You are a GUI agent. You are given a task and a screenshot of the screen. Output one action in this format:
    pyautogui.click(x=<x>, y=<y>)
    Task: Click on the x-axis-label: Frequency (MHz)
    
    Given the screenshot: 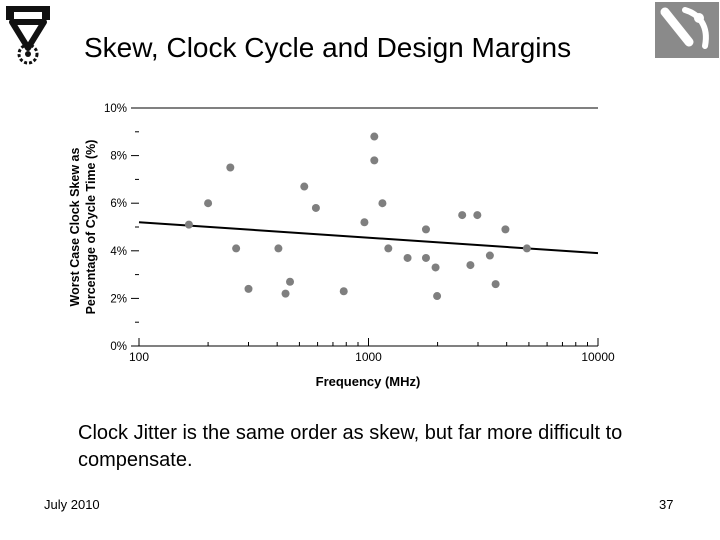 What is the action you would take?
    pyautogui.click(x=368, y=381)
    